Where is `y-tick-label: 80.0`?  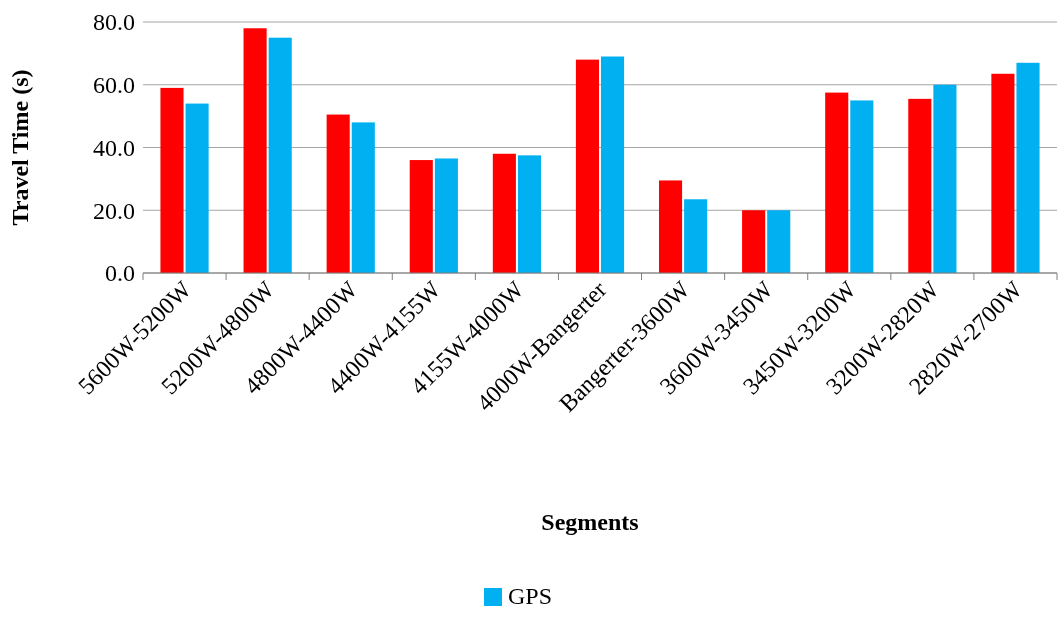 y-tick-label: 80.0 is located at coordinates (114, 22).